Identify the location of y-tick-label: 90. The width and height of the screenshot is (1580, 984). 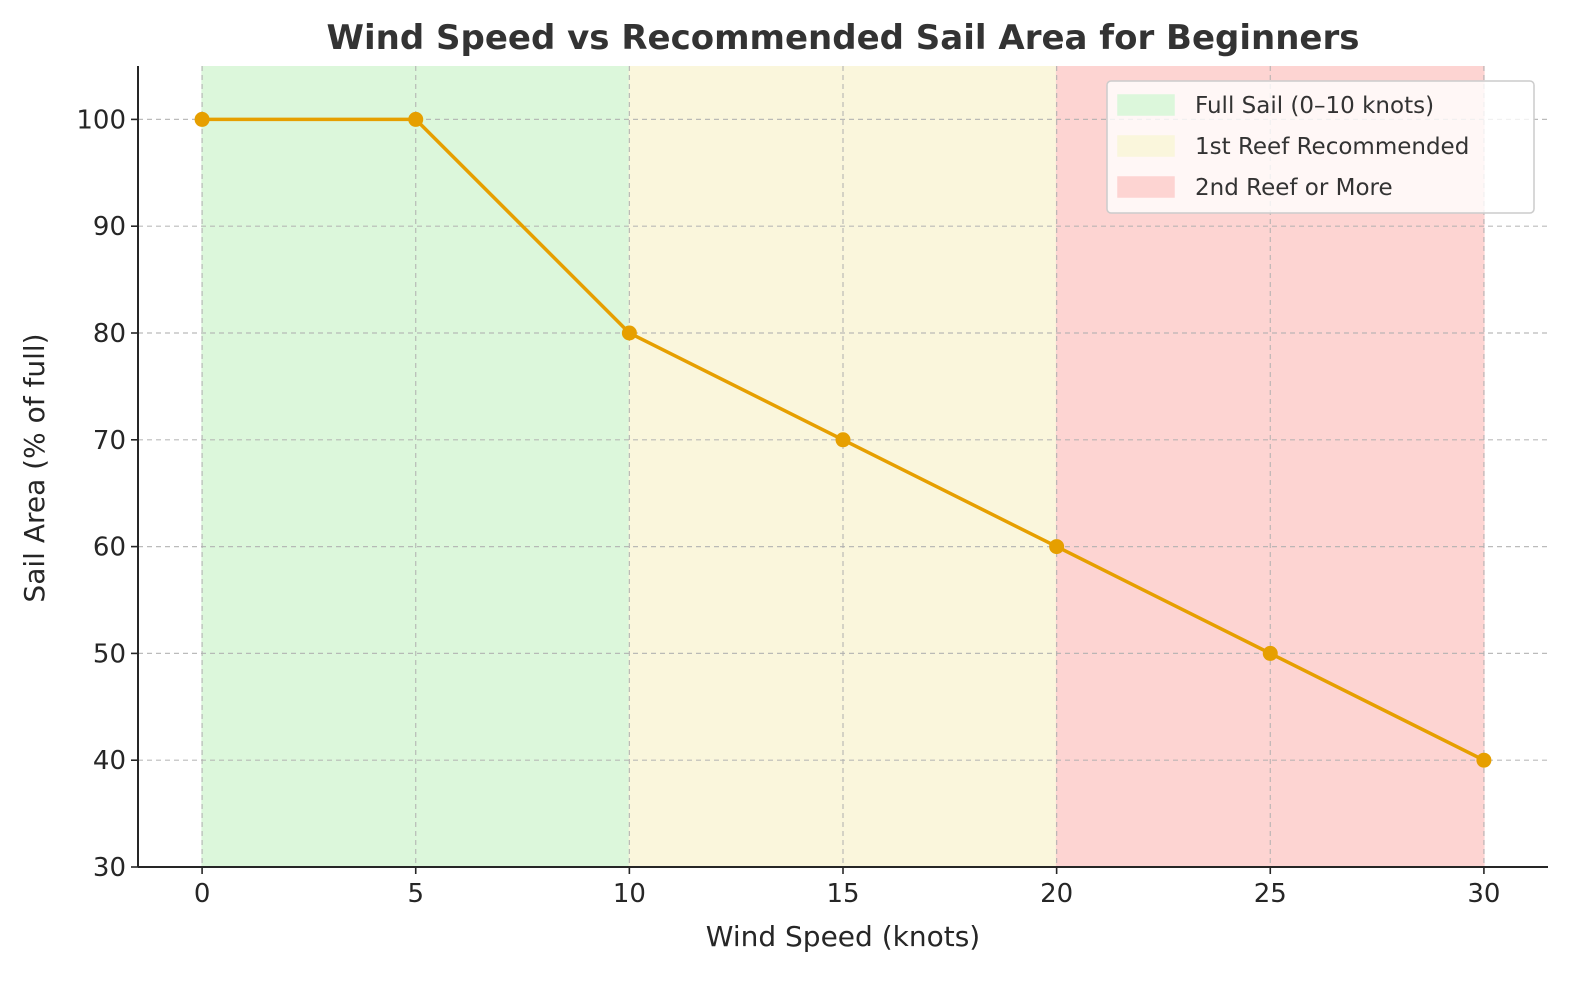
(109, 227).